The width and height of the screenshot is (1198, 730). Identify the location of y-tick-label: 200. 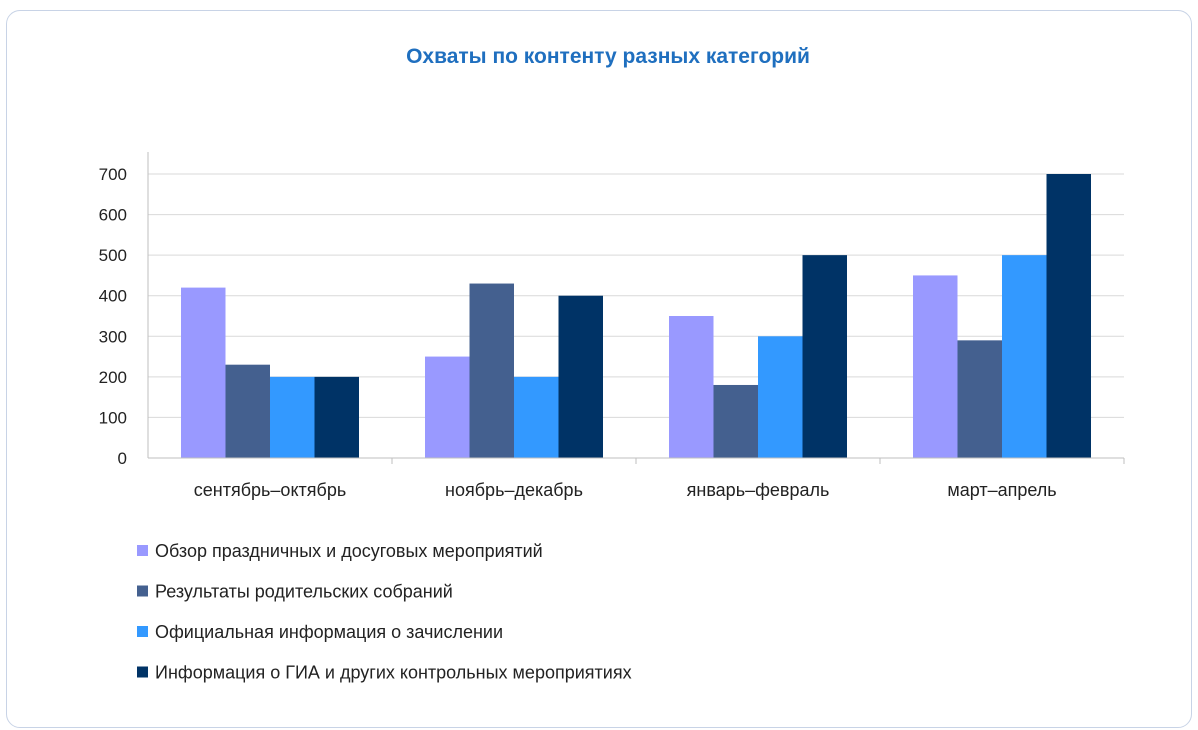
(113, 377).